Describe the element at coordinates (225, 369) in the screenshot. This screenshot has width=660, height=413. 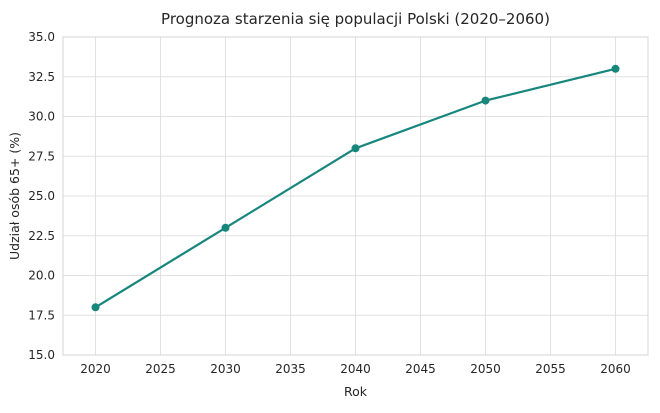
I see `x-tick-label: 2030` at that location.